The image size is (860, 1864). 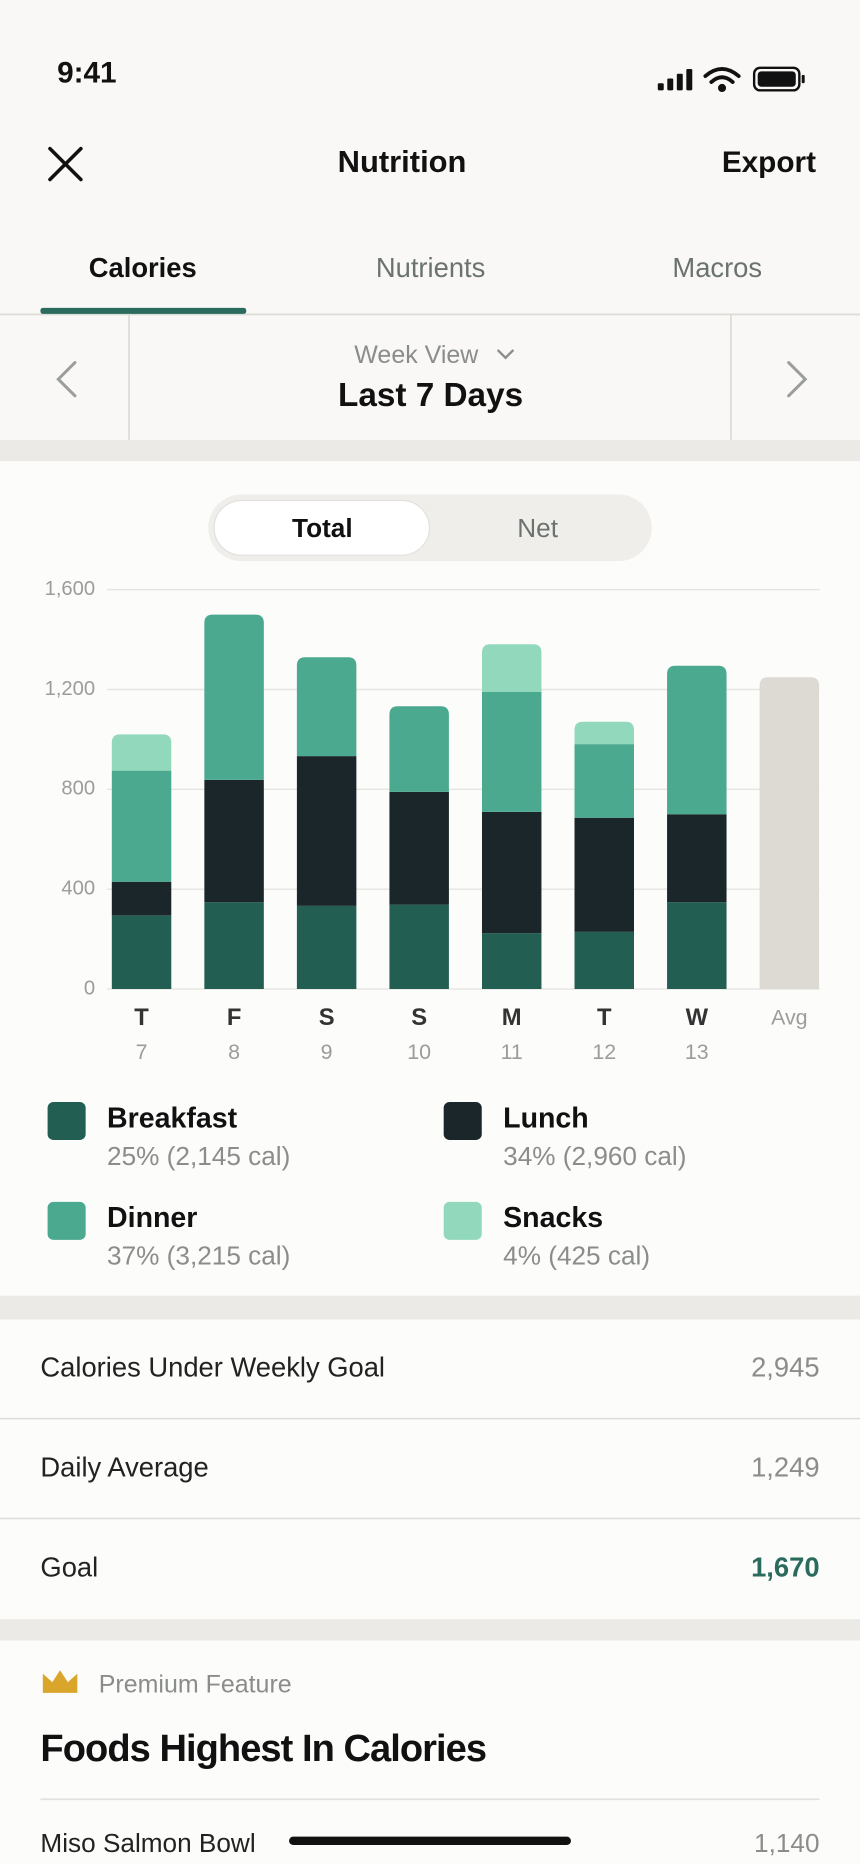 I want to click on premium-badge: Premium Feature, so click(x=195, y=1684).